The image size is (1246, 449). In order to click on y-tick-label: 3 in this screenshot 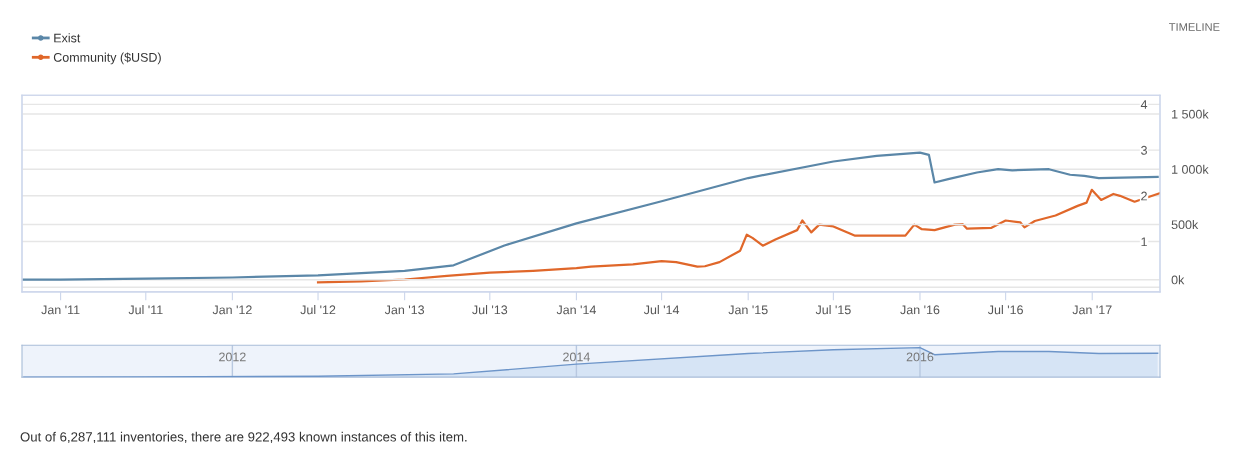, I will do `click(1144, 150)`.